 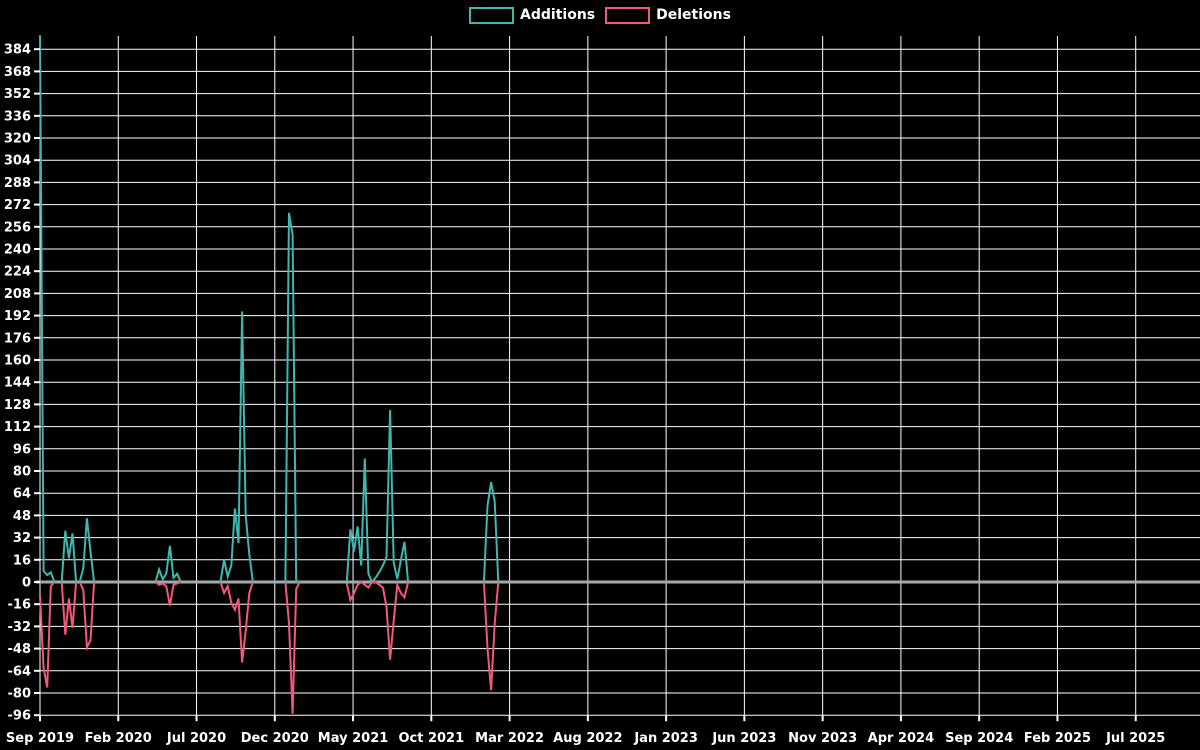 I want to click on y-tick-label: 96, so click(x=22, y=449).